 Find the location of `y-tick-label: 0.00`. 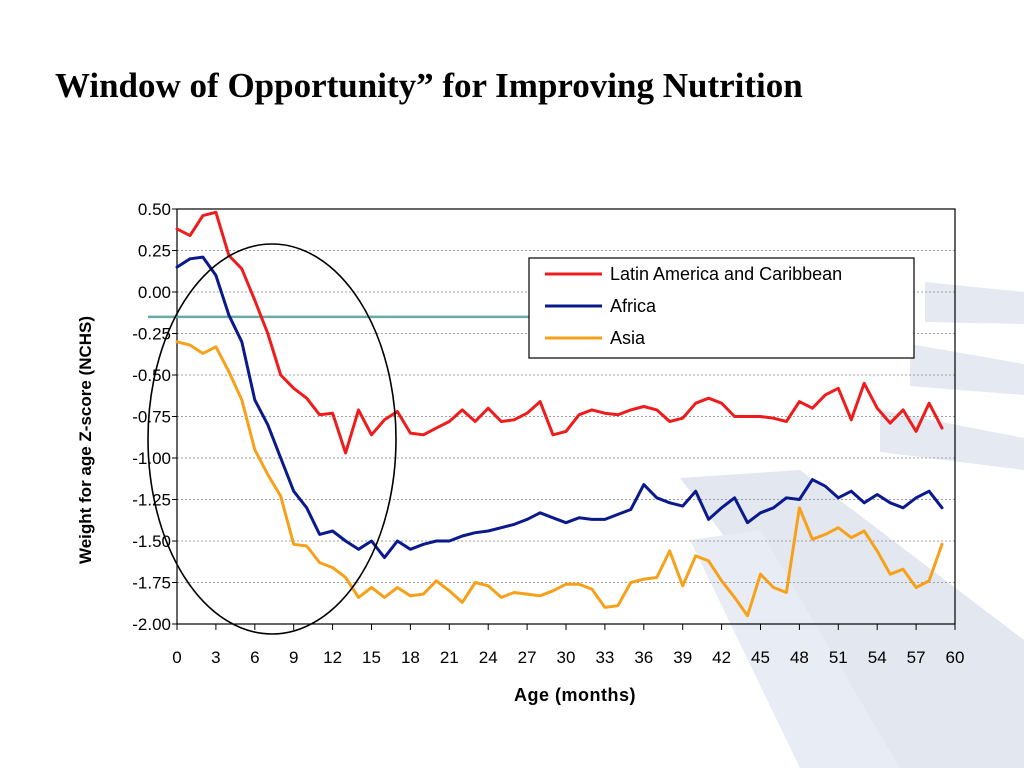

y-tick-label: 0.00 is located at coordinates (154, 292).